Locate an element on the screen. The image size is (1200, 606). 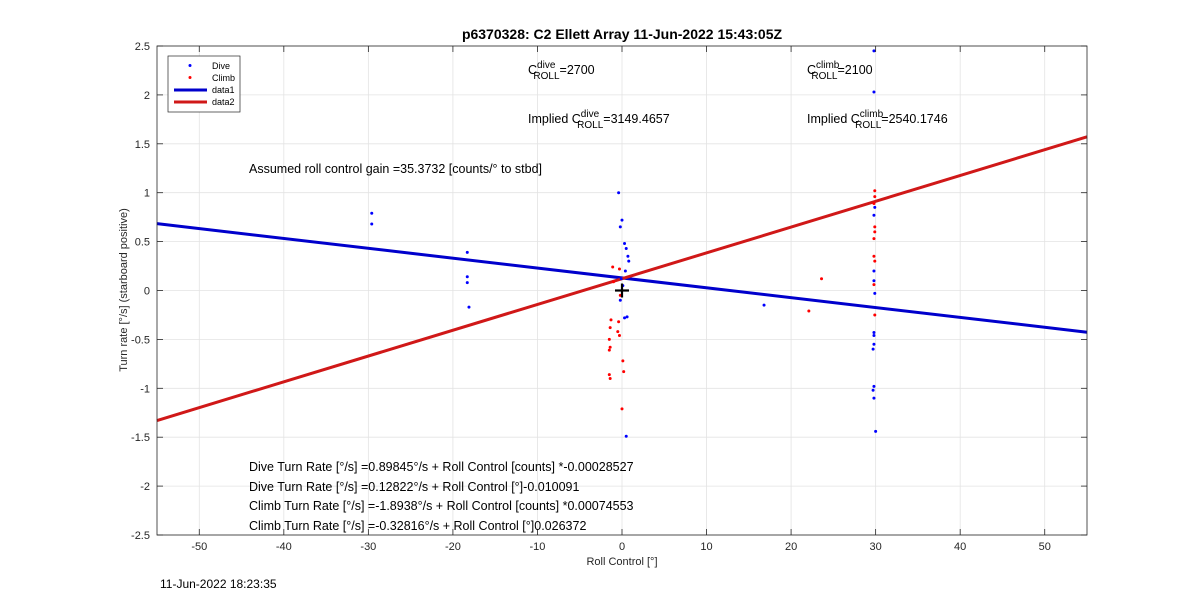
y-tick-label: 2.5 is located at coordinates (142, 47).